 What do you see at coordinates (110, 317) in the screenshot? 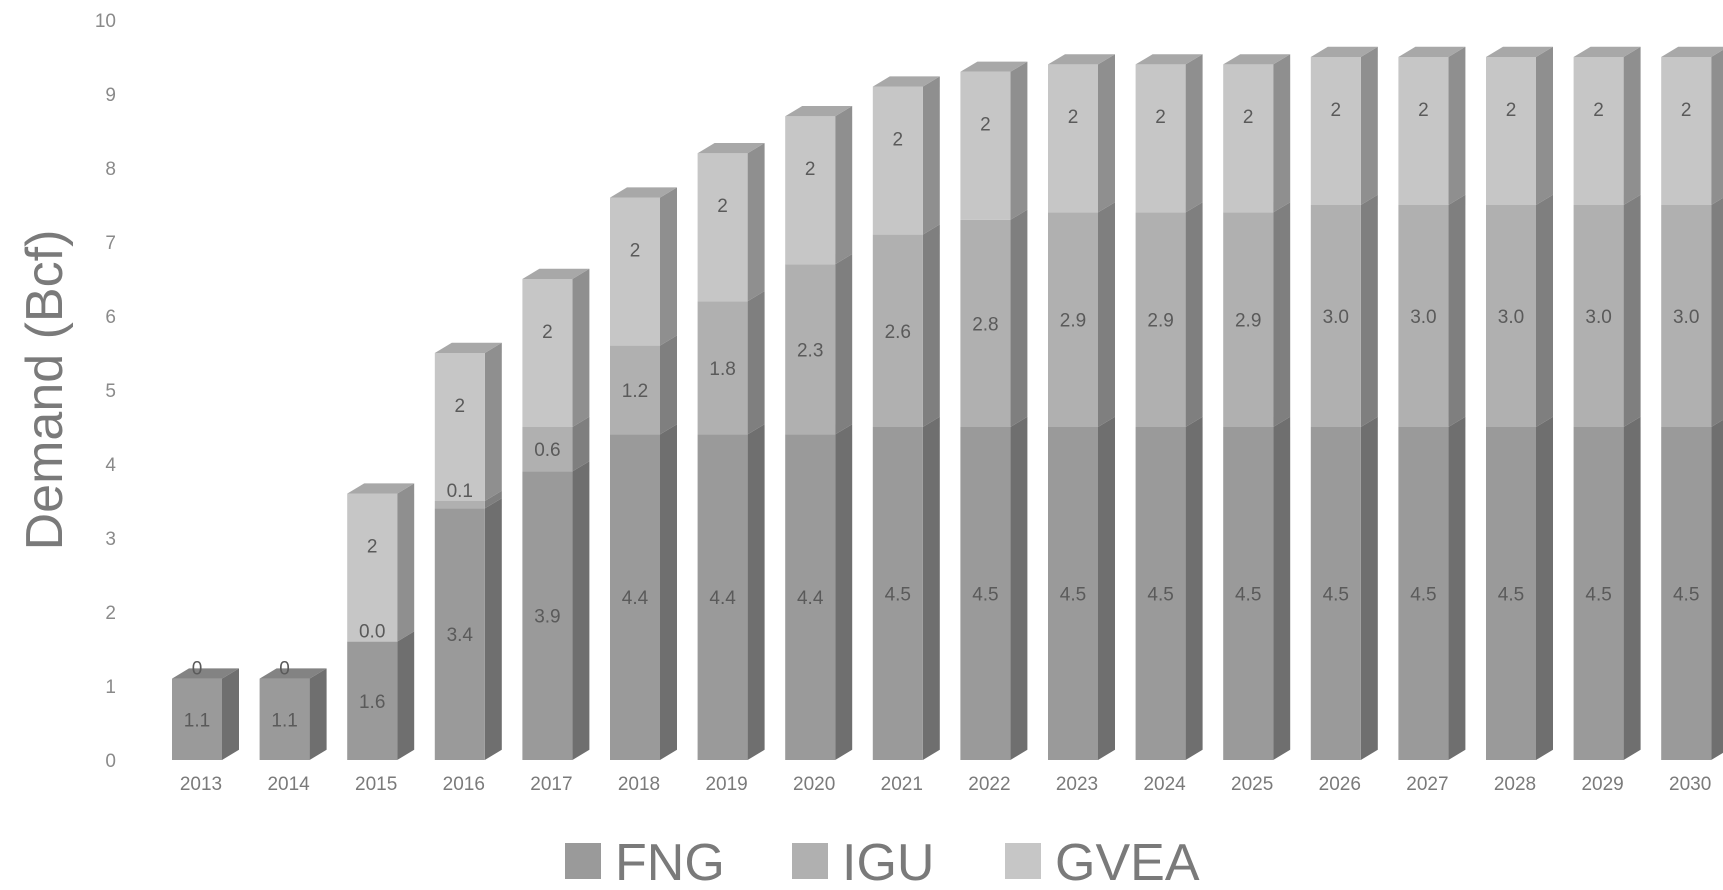
I see `y-tick-label: 6` at bounding box center [110, 317].